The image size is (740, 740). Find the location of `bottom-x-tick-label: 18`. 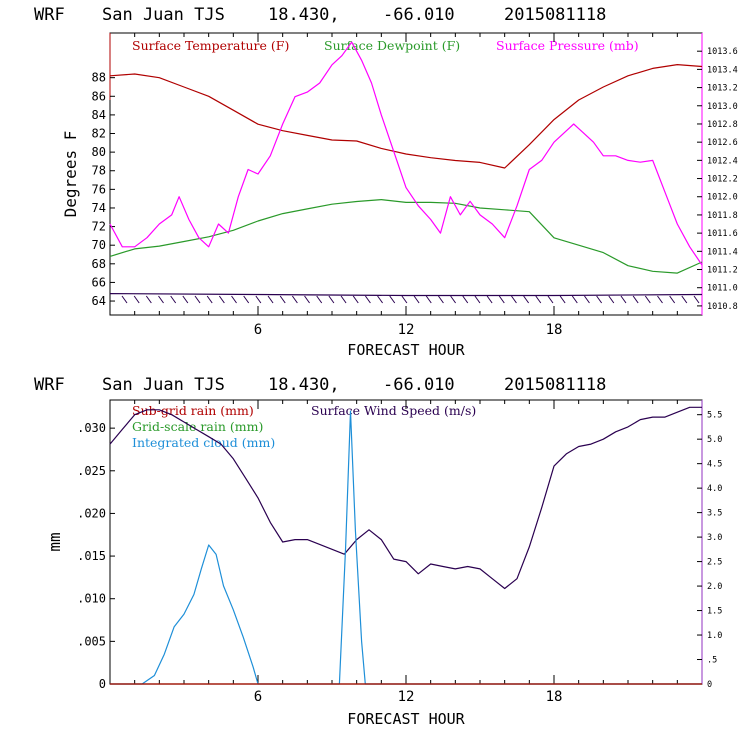

bottom-x-tick-label: 18 is located at coordinates (554, 697).